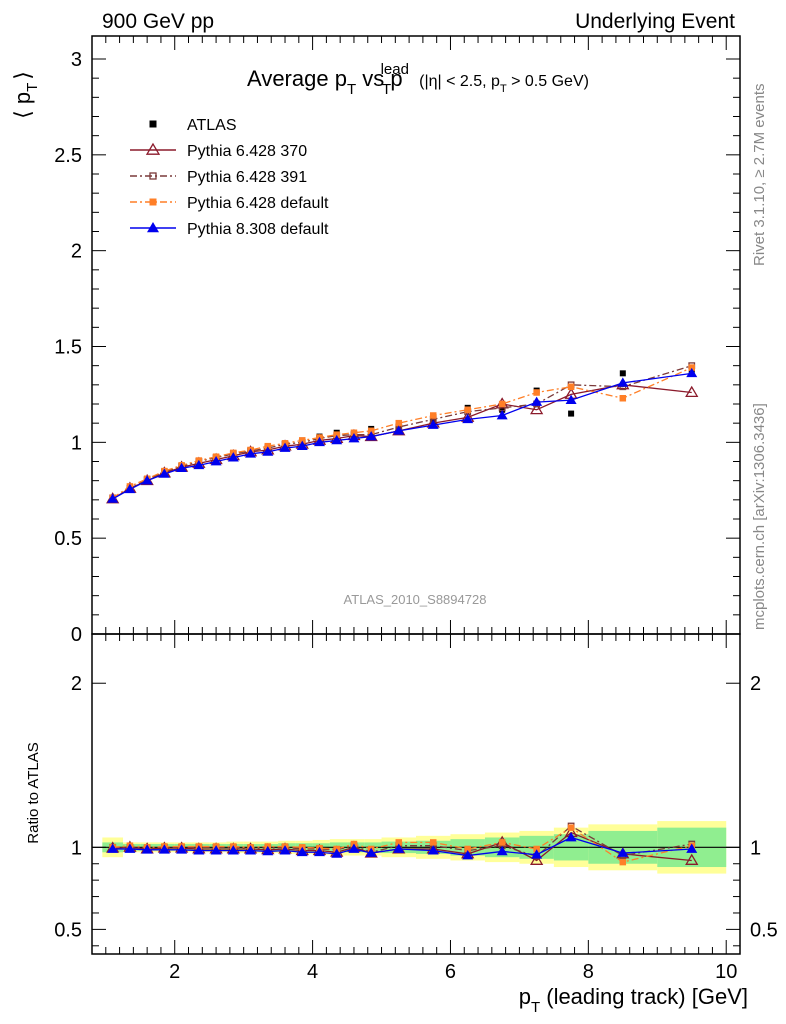  What do you see at coordinates (759, 175) in the screenshot?
I see `rivet-label: Rivet 3.1.10, ≥ 2.7M events` at bounding box center [759, 175].